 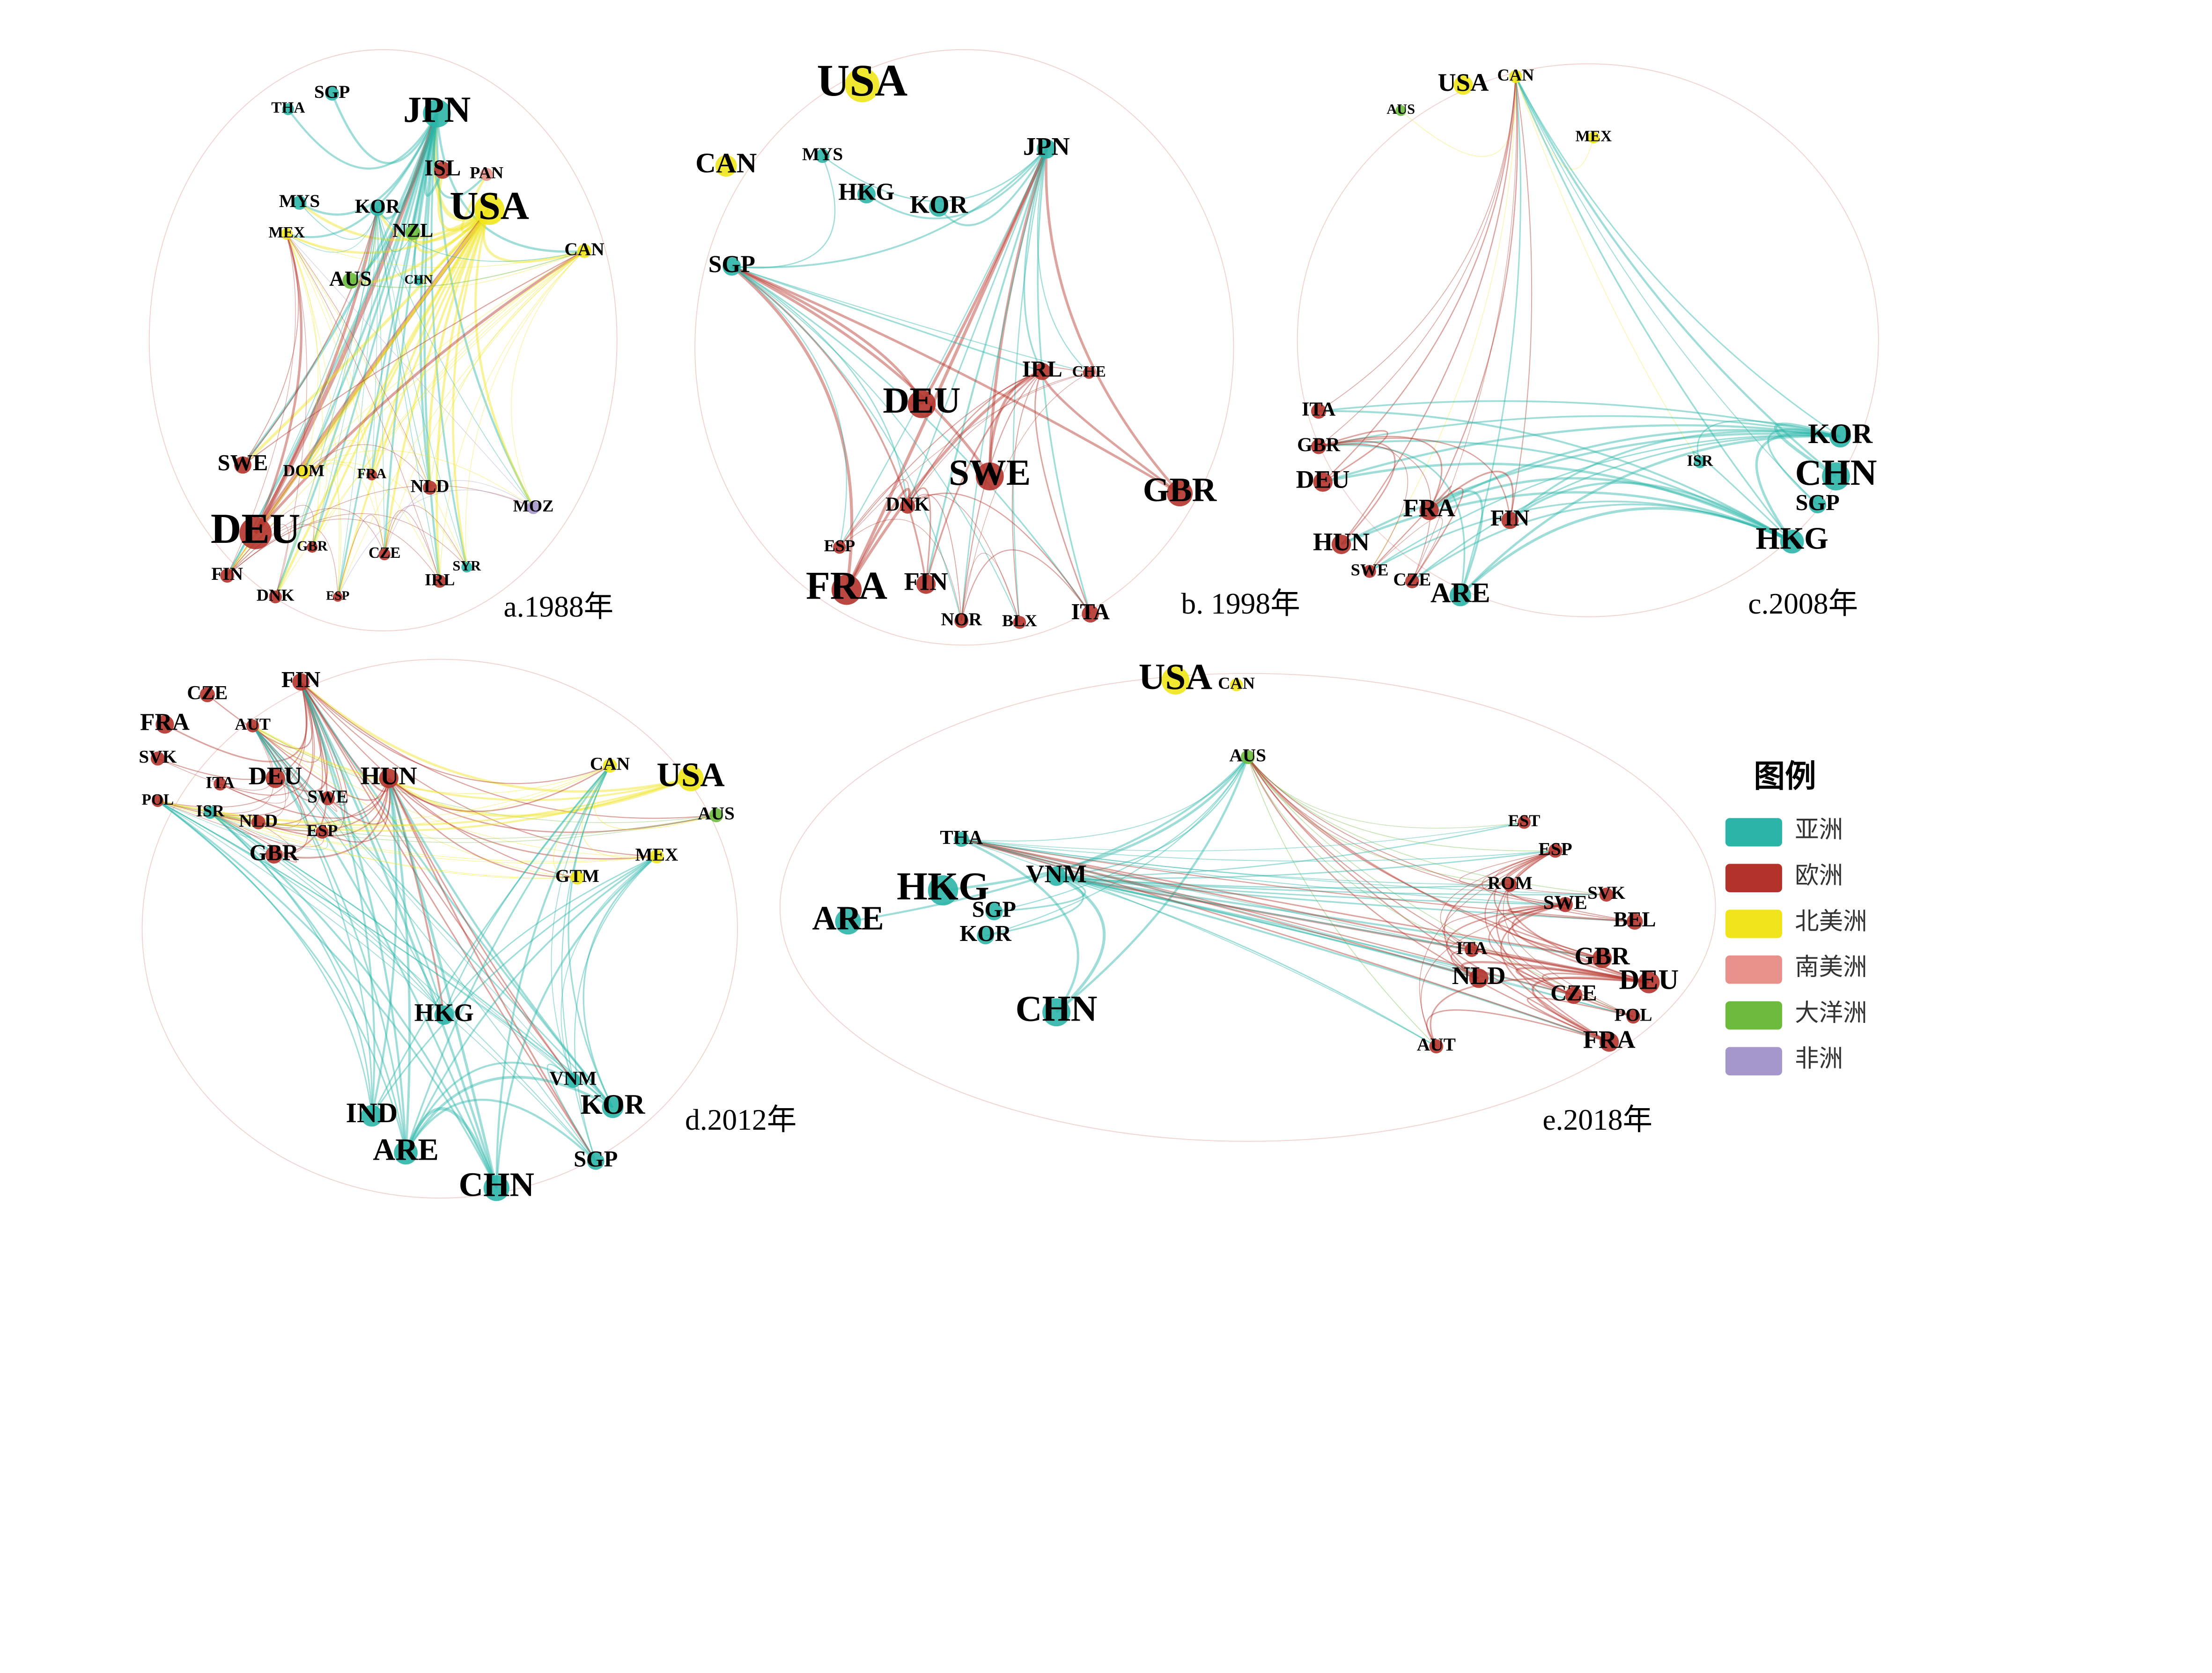 I want to click on node-label: AUT, so click(x=1436, y=1044).